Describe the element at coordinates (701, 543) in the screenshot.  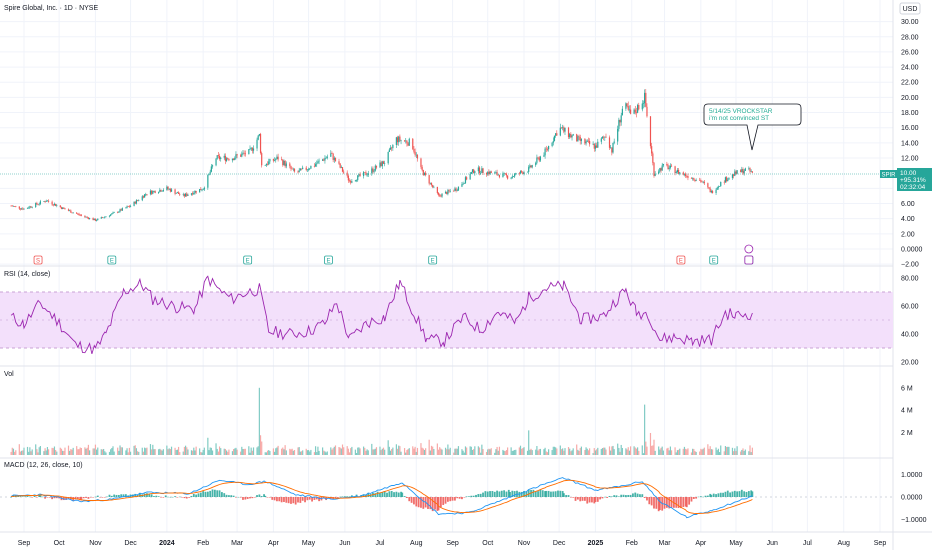
I see `time-axis-label: Apr` at that location.